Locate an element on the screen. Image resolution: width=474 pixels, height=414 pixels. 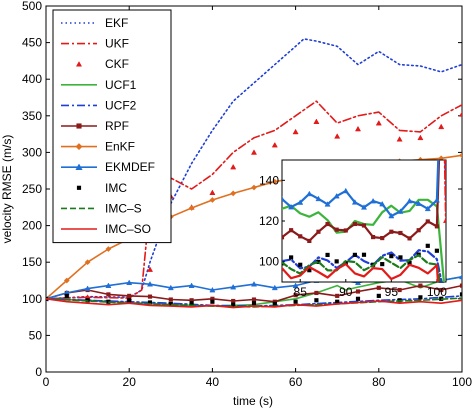
inset-series-ekmdef is located at coordinates (361, 189).